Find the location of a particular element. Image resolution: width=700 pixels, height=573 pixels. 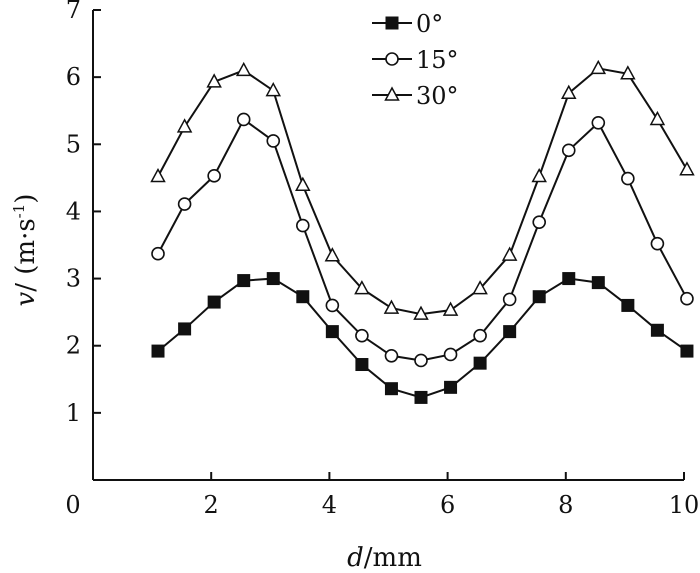

legend-label: 30° is located at coordinates (437, 96).